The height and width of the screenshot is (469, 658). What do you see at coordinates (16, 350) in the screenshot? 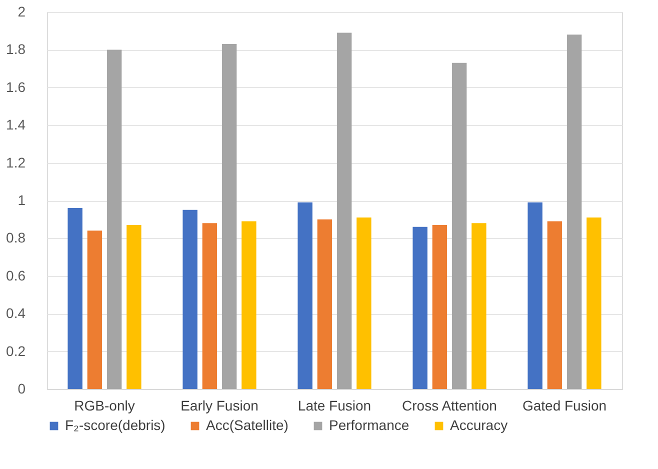
I see `y-tick-label: 0.2` at bounding box center [16, 350].